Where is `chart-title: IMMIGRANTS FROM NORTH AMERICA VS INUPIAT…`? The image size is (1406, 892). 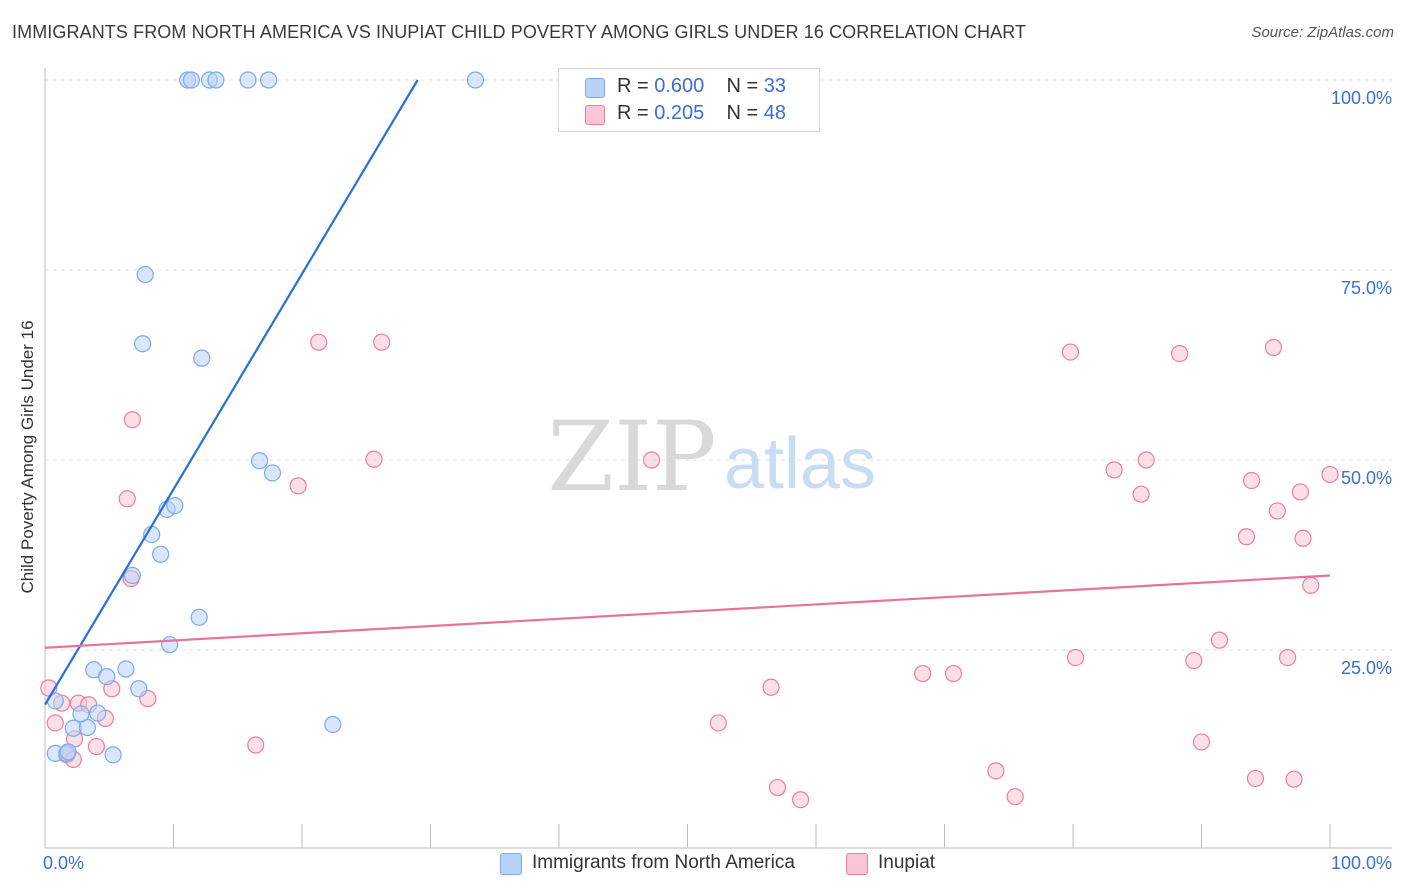
chart-title: IMMIGRANTS FROM NORTH AMERICA VS INUPIAT… is located at coordinates (519, 32).